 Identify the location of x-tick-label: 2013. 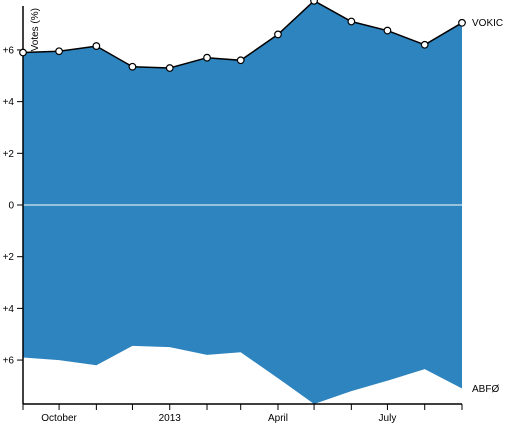
(170, 418).